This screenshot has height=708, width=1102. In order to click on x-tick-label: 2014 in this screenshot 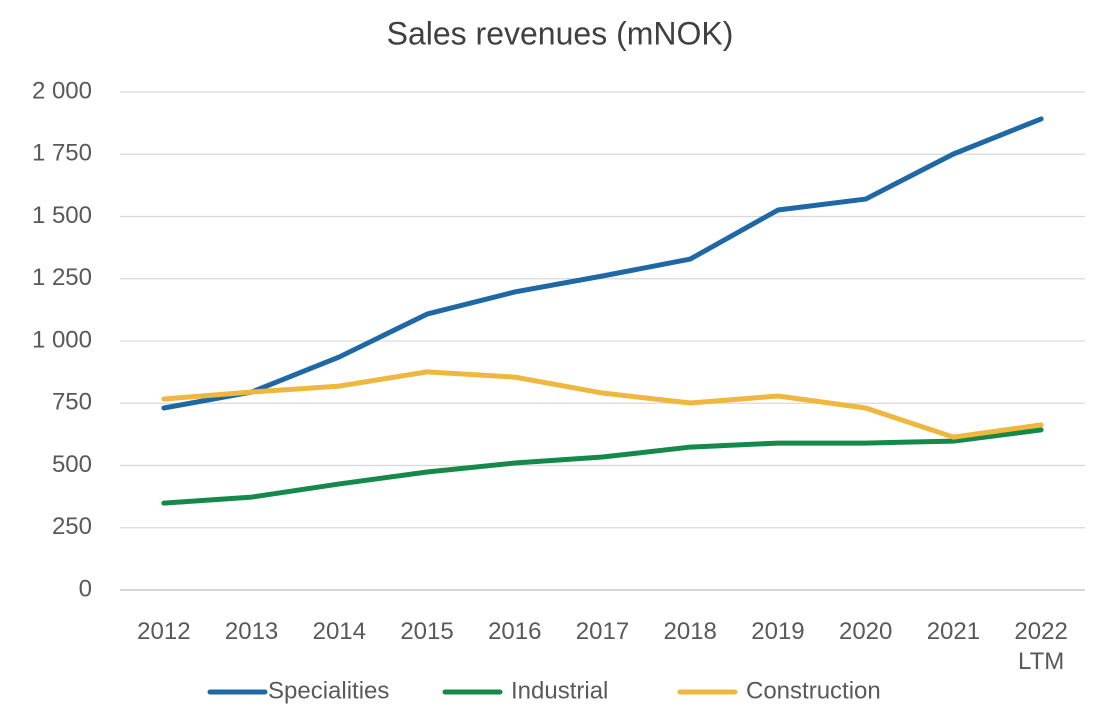, I will do `click(339, 632)`.